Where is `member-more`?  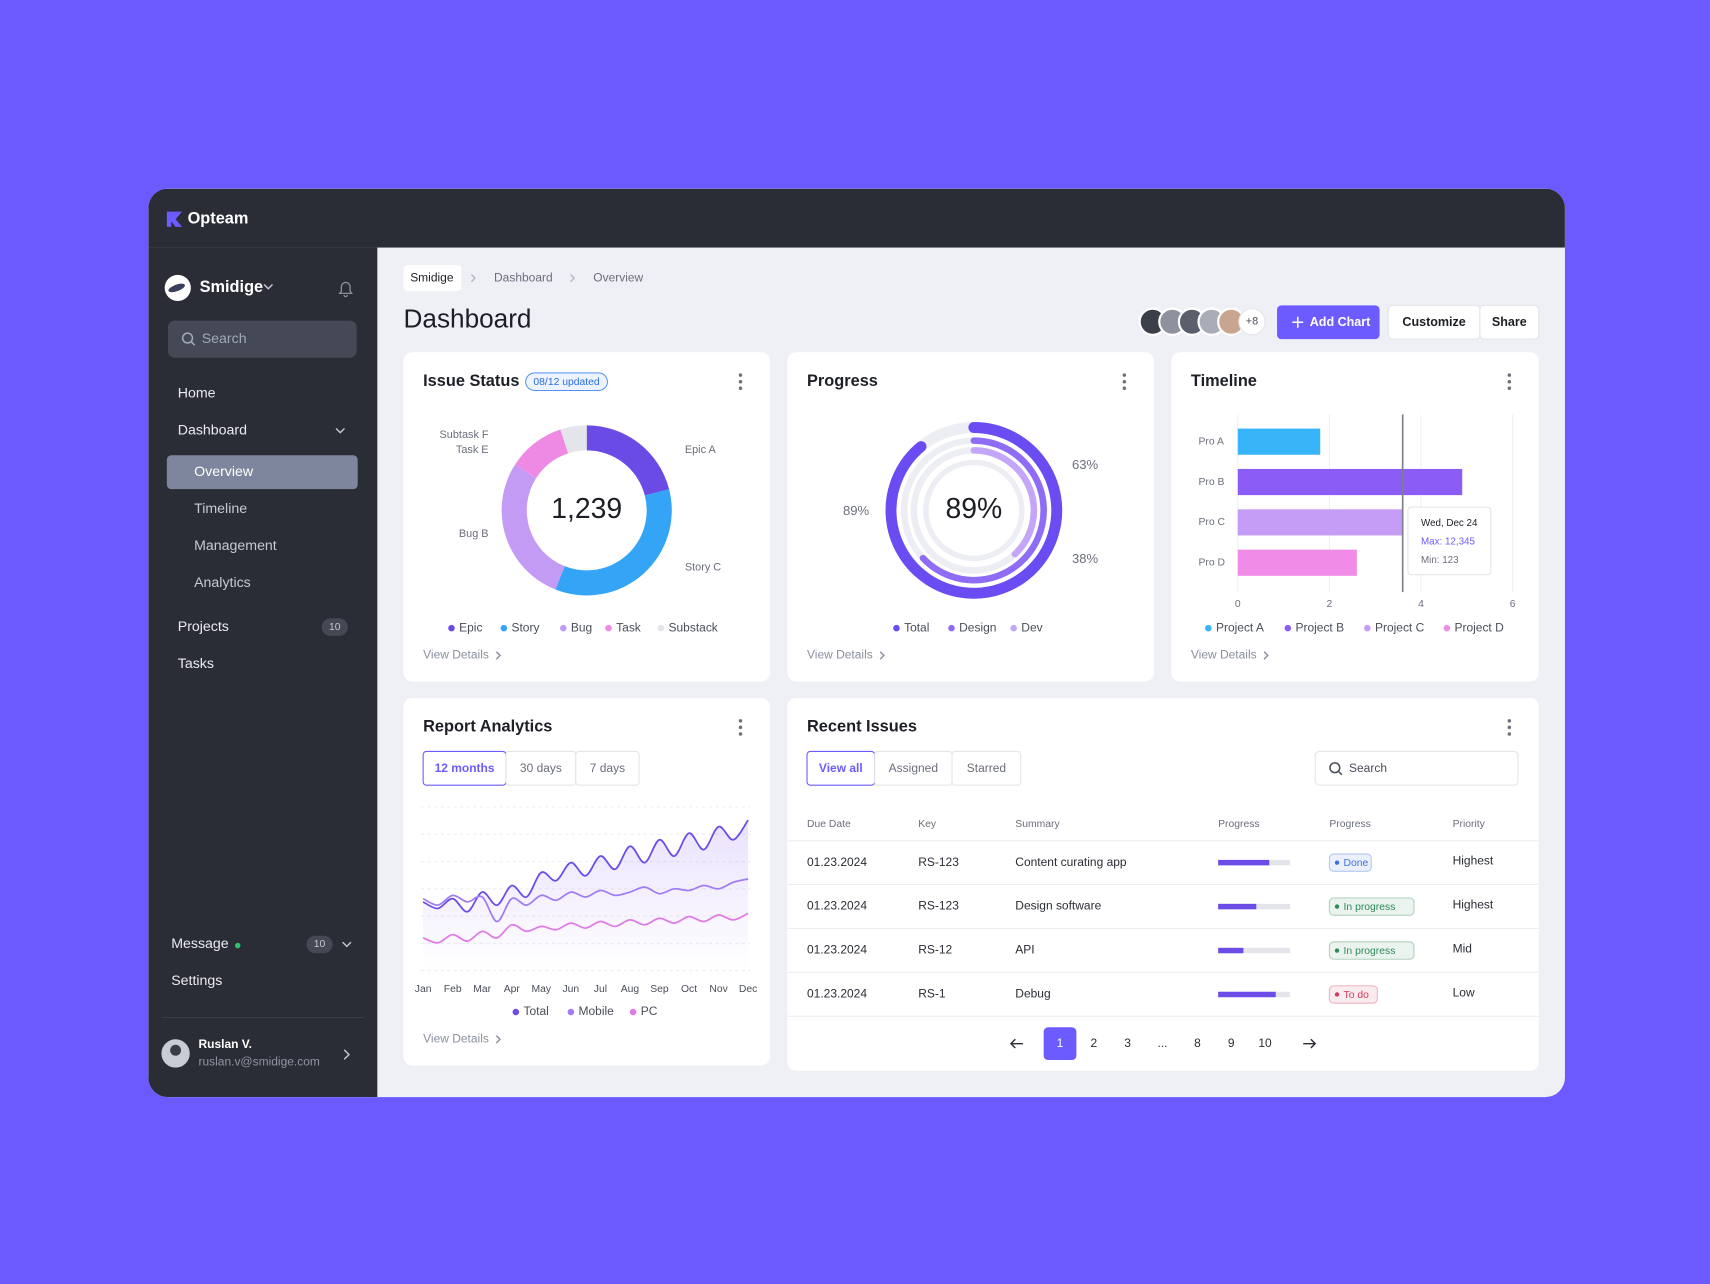
member-more is located at coordinates (1252, 322).